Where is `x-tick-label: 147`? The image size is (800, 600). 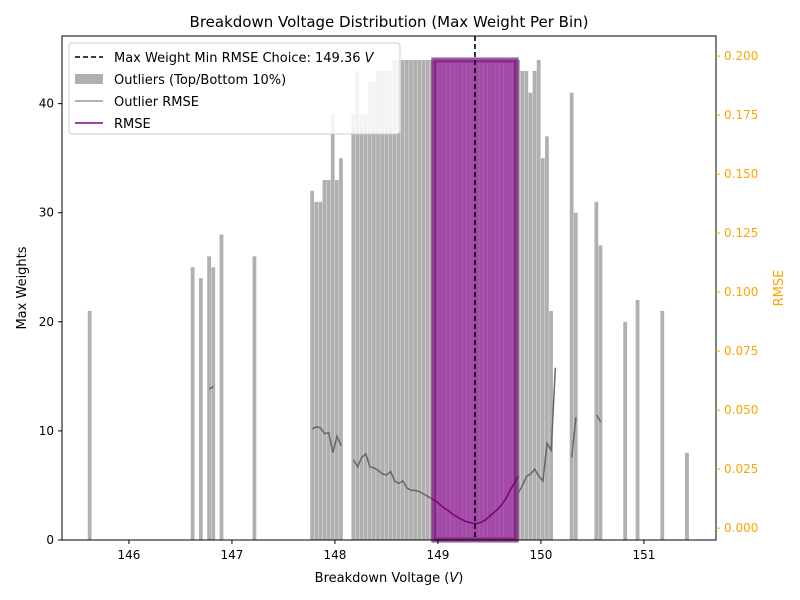
x-tick-label: 147 is located at coordinates (231, 555).